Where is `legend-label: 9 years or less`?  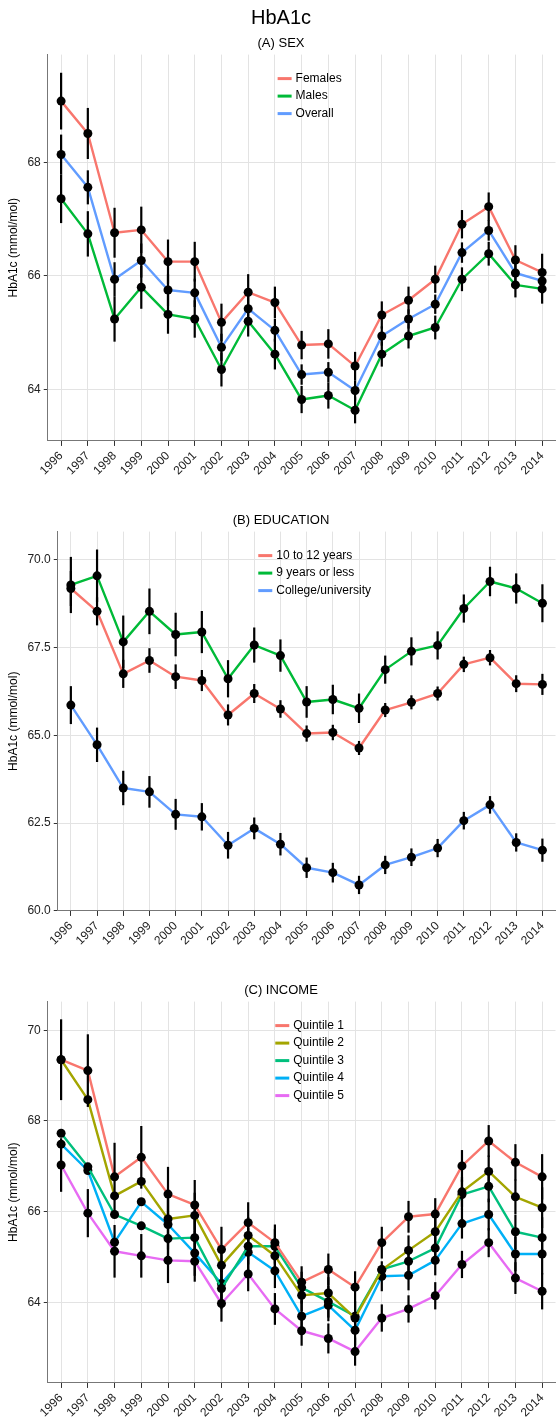
legend-label: 9 years or less is located at coordinates (315, 572).